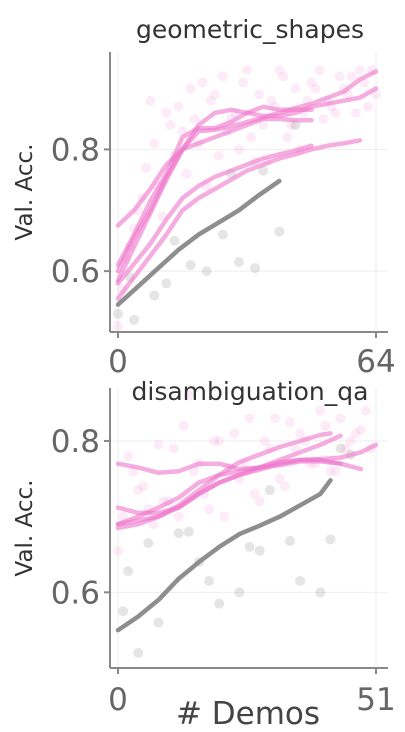  Describe the element at coordinates (25, 192) in the screenshot. I see `y-axis-label: Val. Acc.` at that location.